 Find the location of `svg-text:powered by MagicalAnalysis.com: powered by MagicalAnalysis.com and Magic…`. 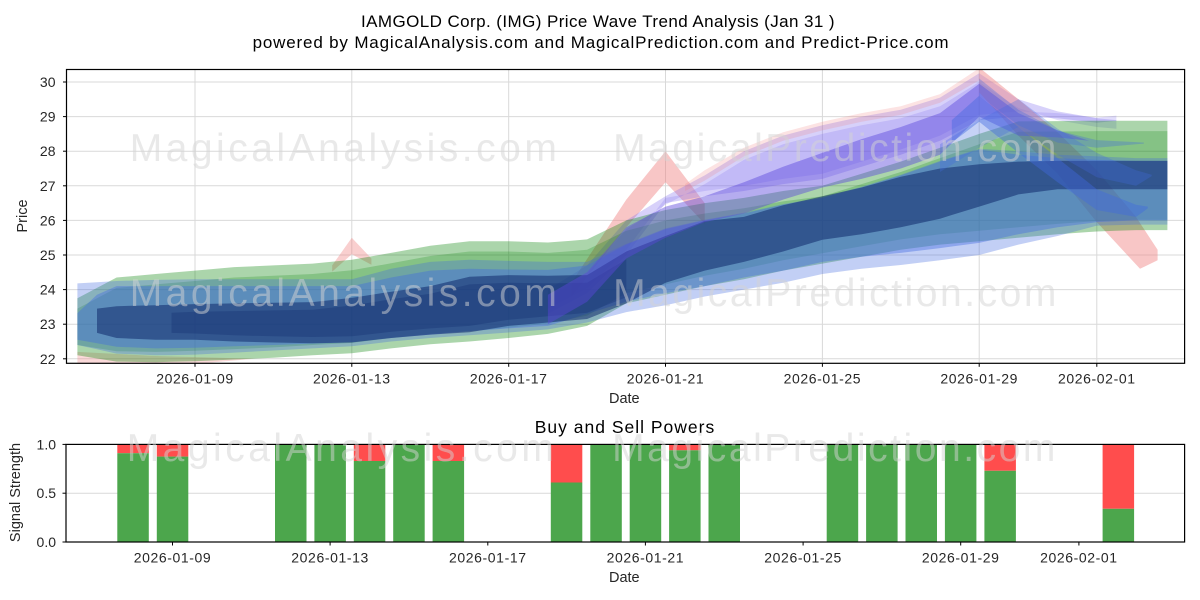

svg-text:powered by MagicalAnalysis.com: powered by MagicalAnalysis.com and Magic… is located at coordinates (601, 42).